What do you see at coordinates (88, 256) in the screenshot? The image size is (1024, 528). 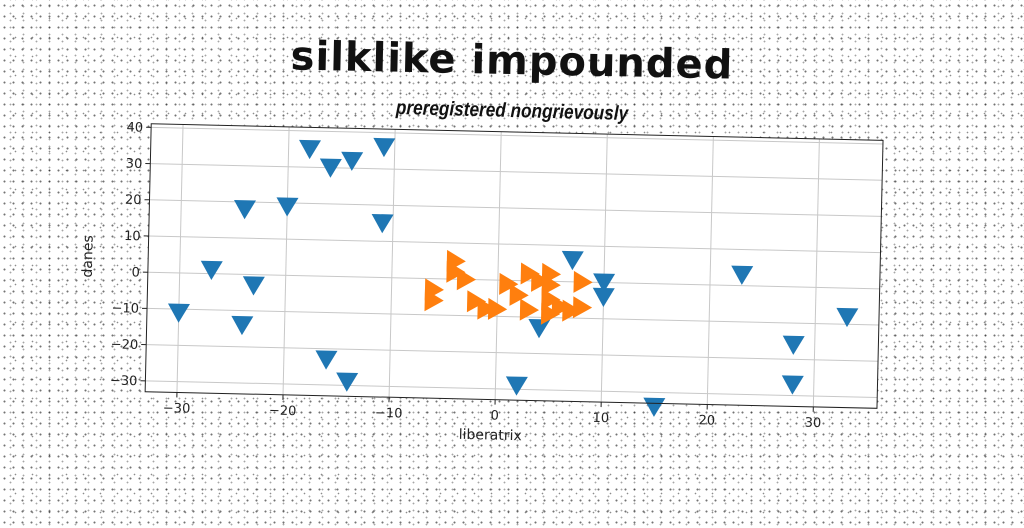 I see `y-axis-label: danes` at bounding box center [88, 256].